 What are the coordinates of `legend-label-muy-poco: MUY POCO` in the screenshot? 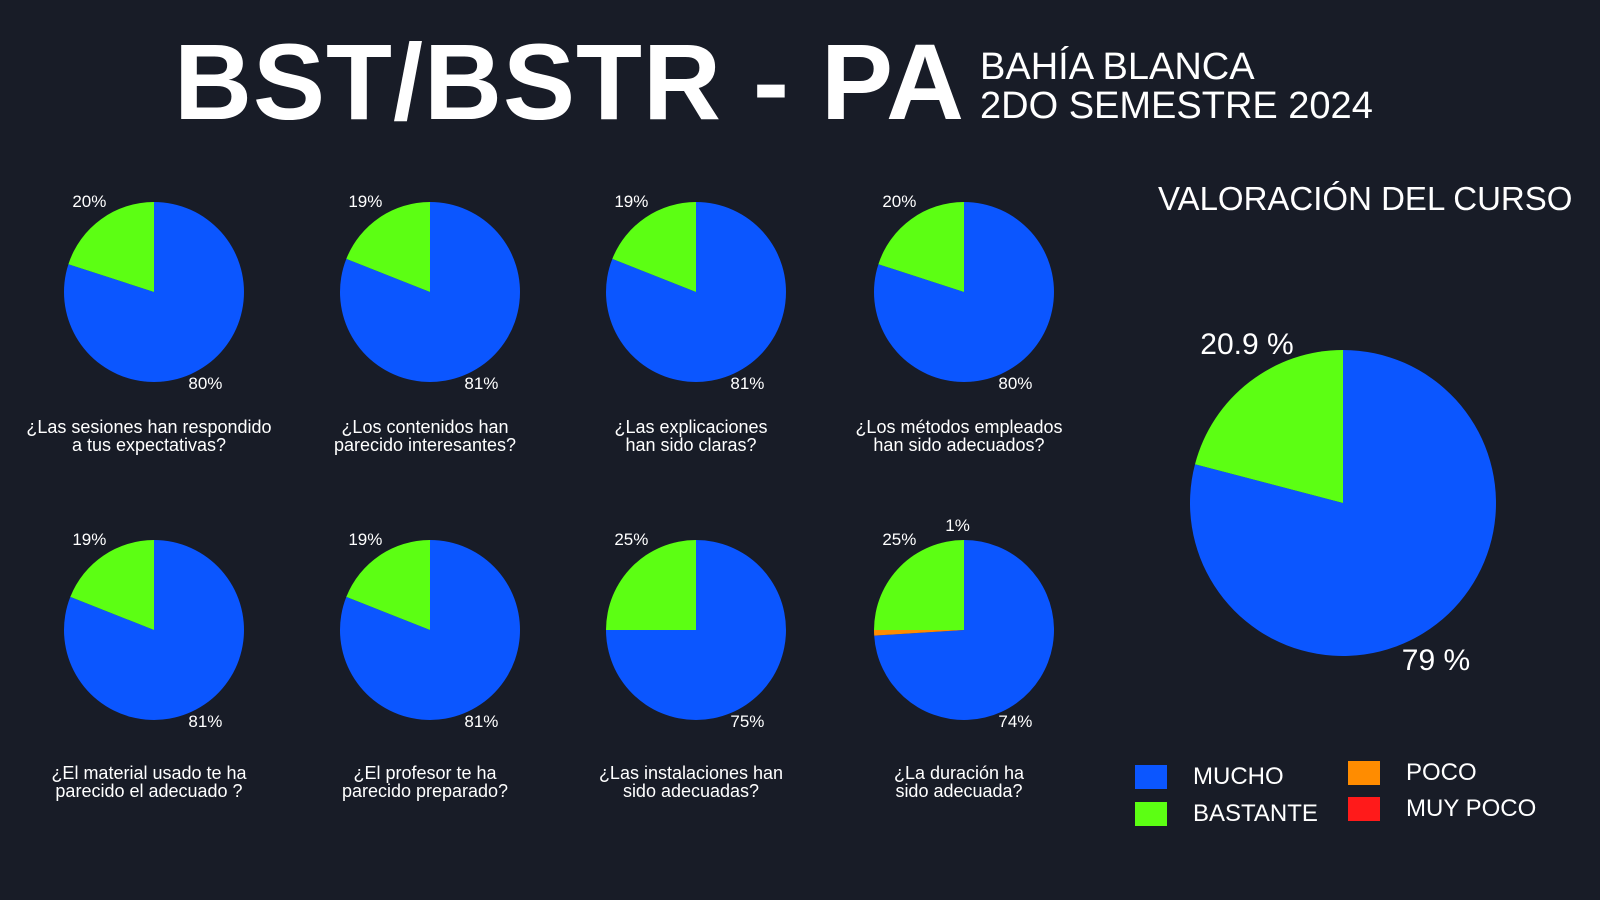 It's located at (1471, 808).